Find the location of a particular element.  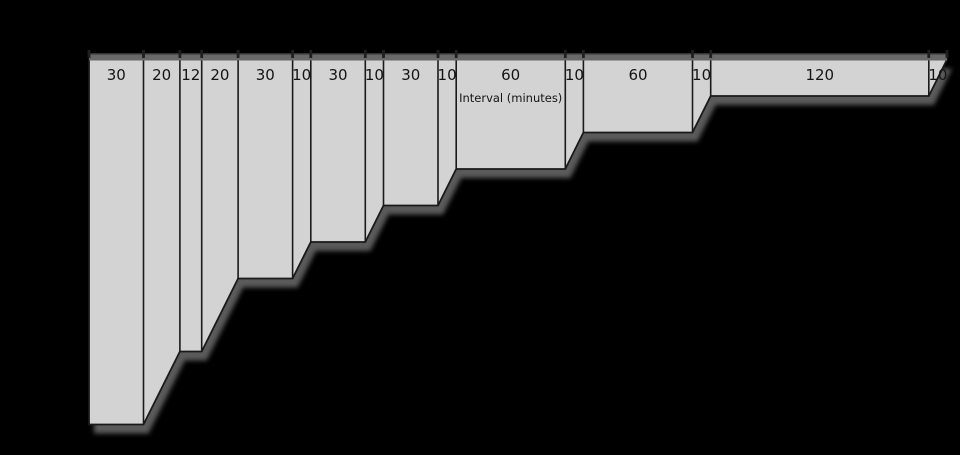

x-axis-label: Interval (minutes) is located at coordinates (510, 98).